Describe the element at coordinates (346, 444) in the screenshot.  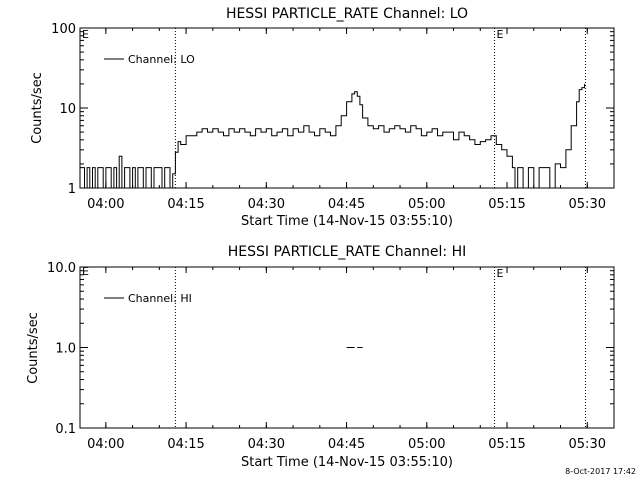
I see `hi-x-tick-label: 04:45` at that location.